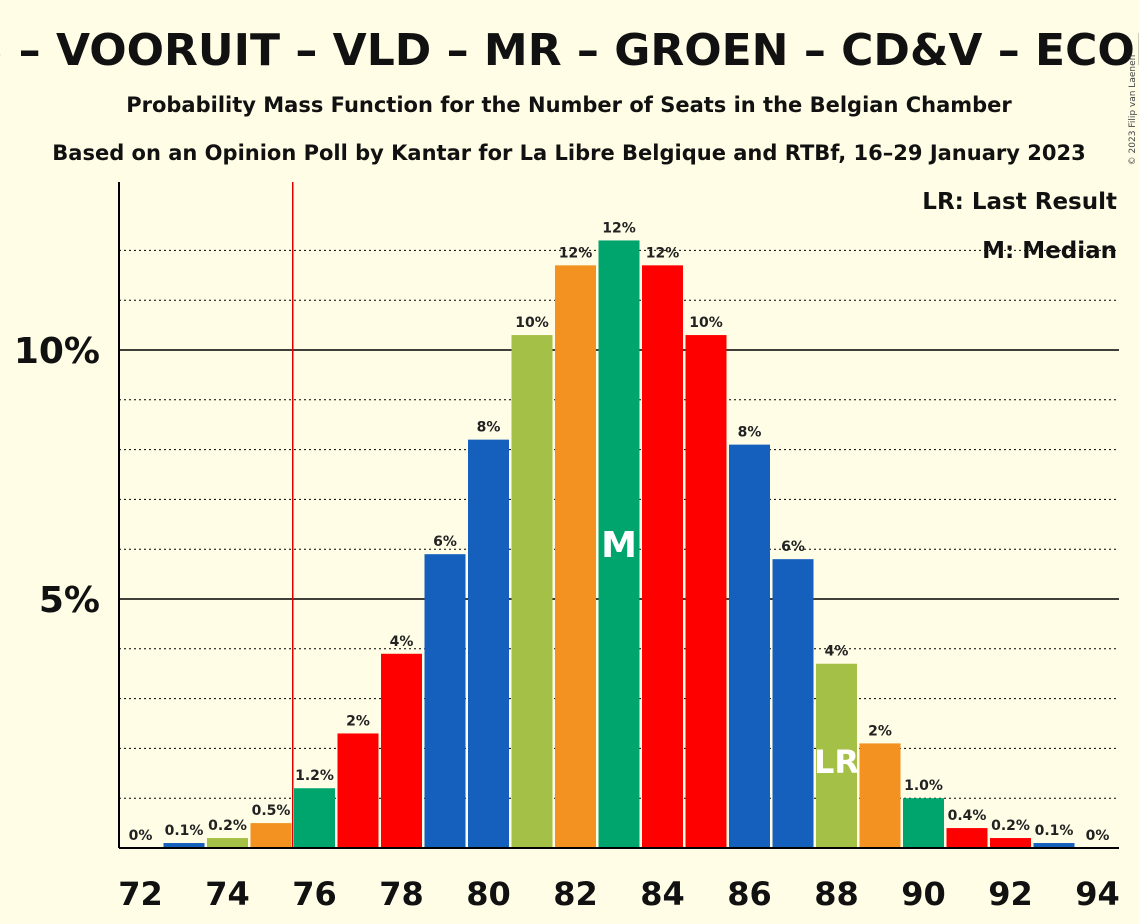 This screenshot has width=1139, height=924. Describe the element at coordinates (1049, 251) in the screenshot. I see `legend-median: M: Median` at that location.